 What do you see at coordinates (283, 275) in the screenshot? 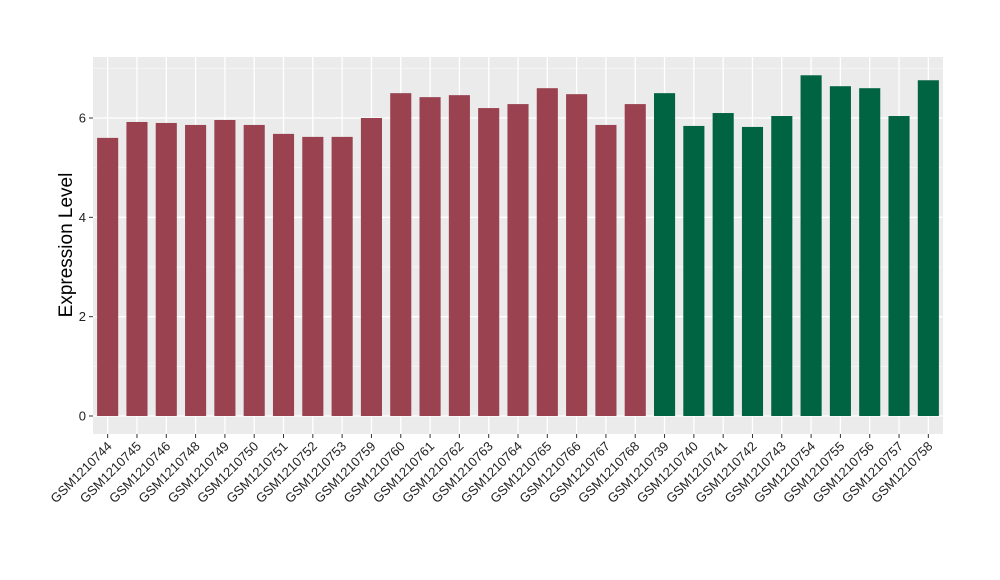
I see `bar-GSM1210751` at bounding box center [283, 275].